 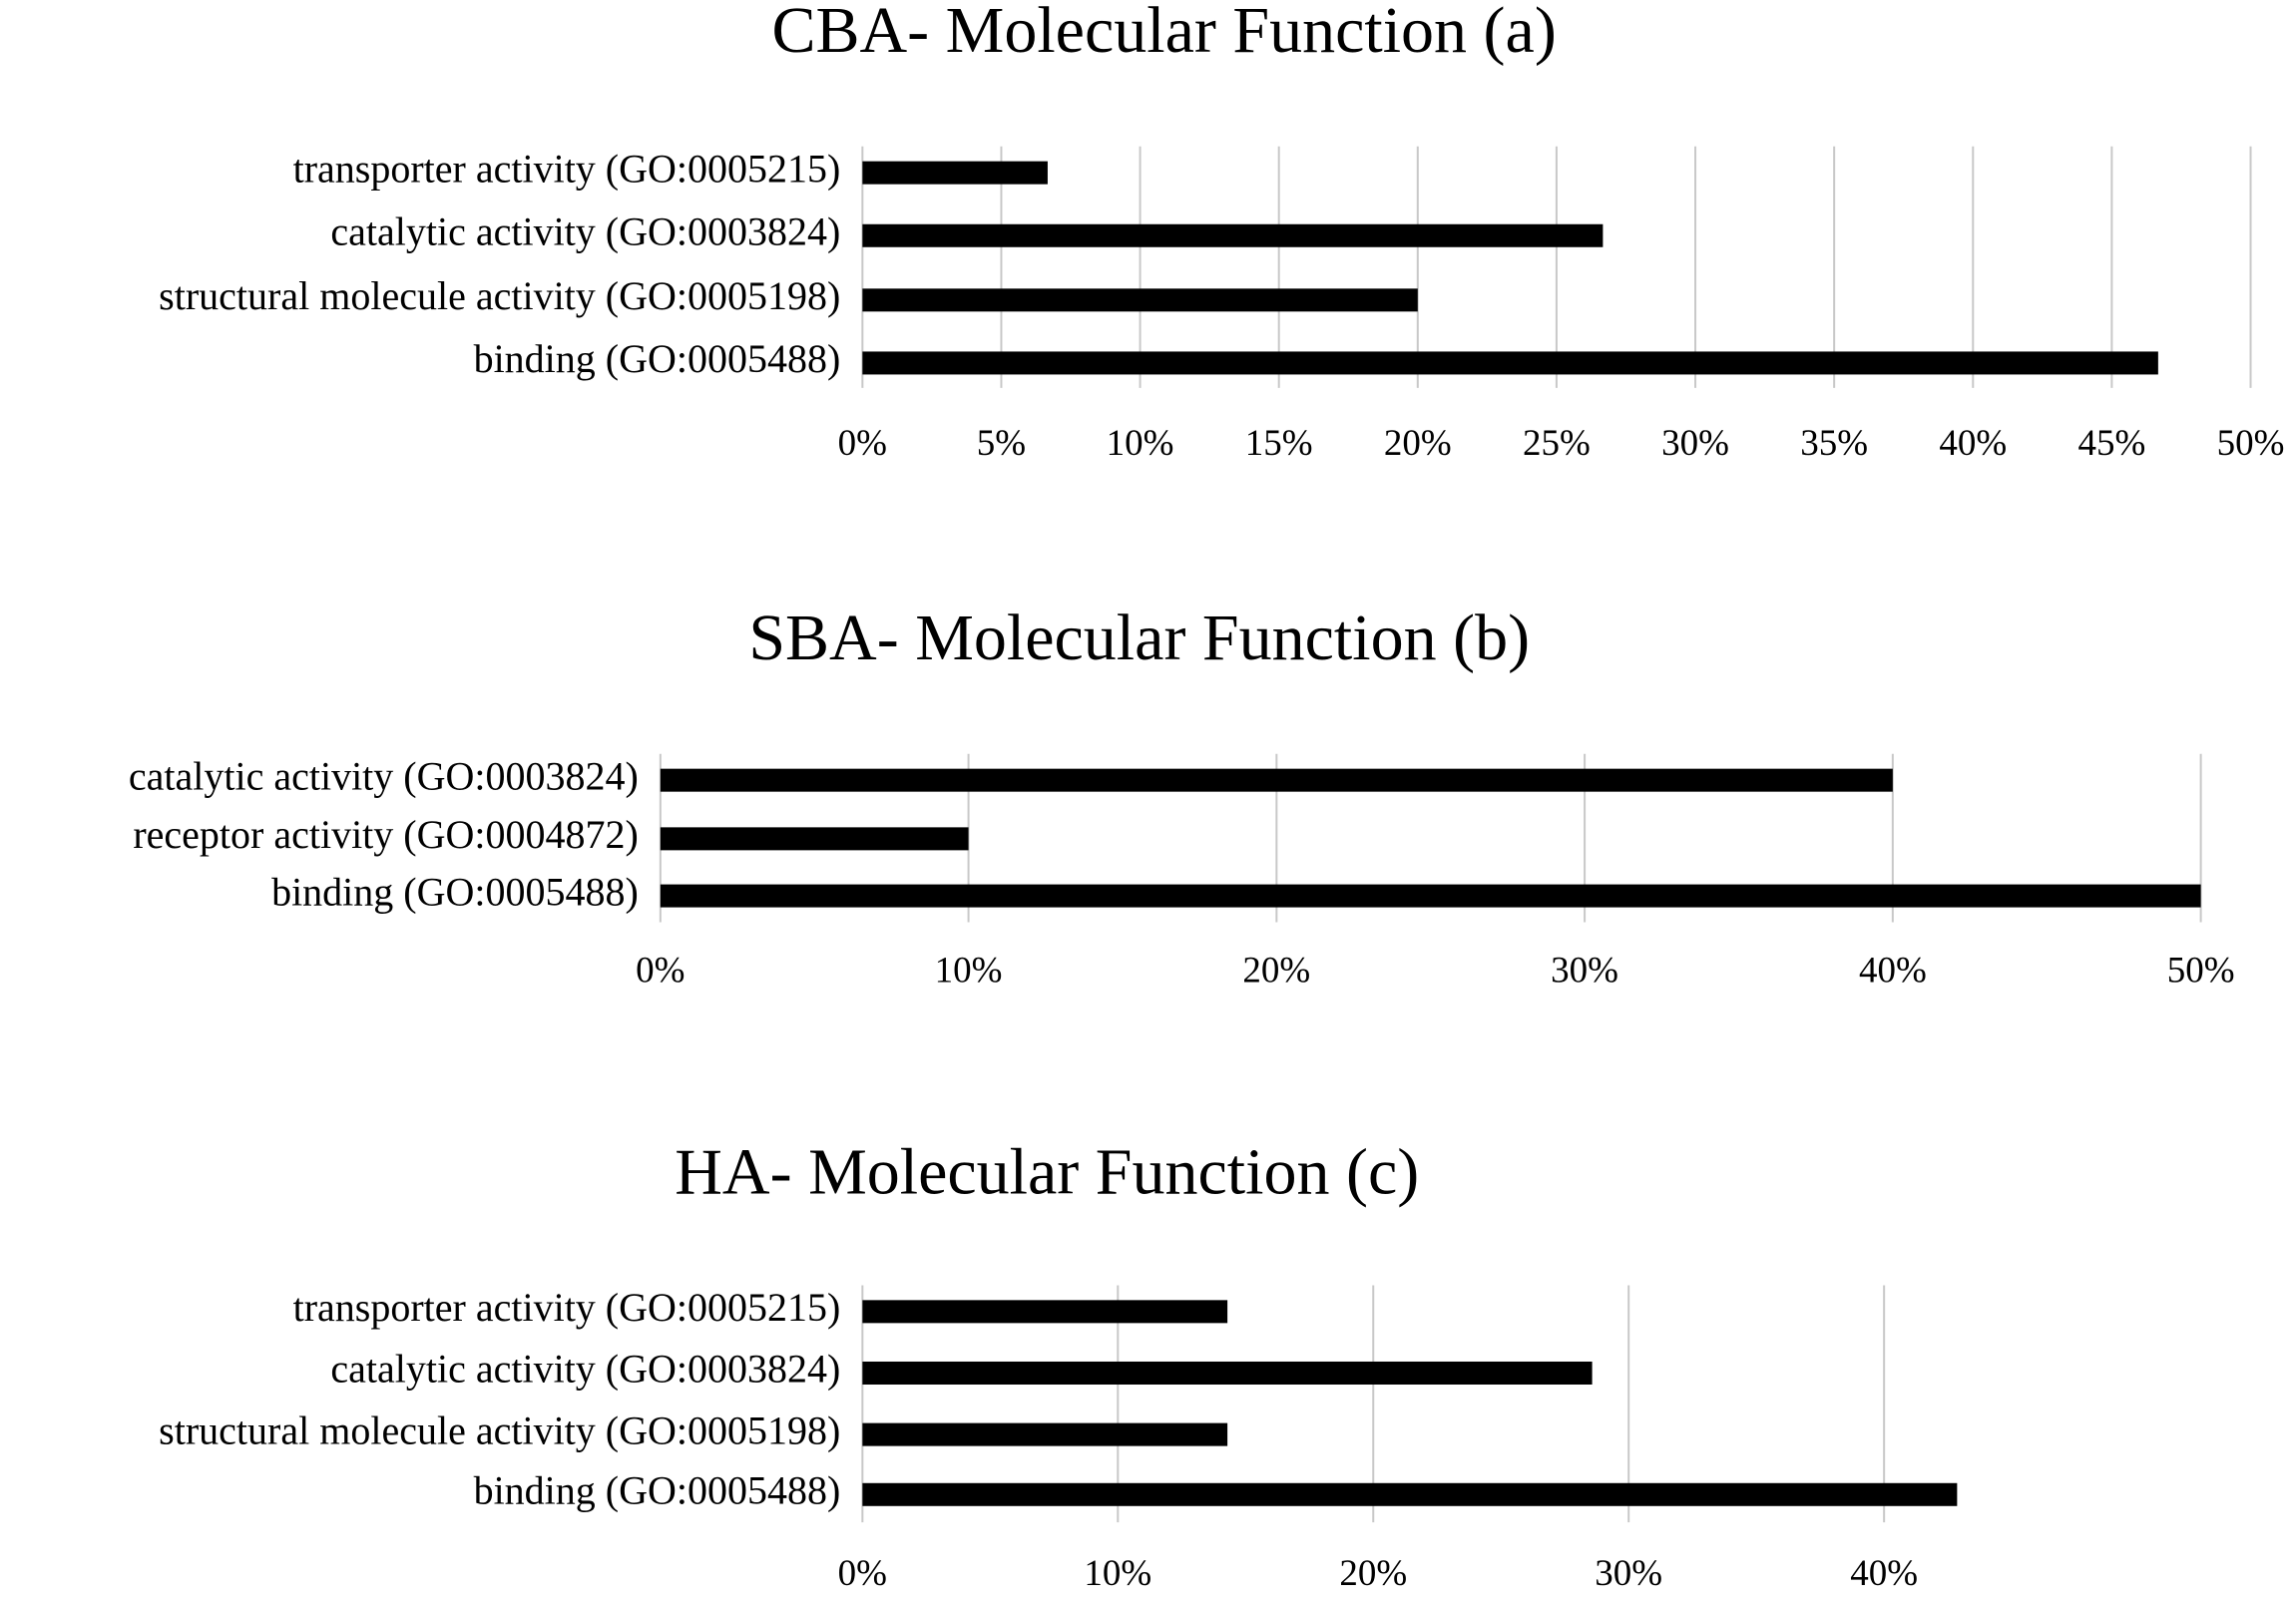 What do you see at coordinates (1139, 638) in the screenshot?
I see `chart-title: SBA- Molecular Function (b)` at bounding box center [1139, 638].